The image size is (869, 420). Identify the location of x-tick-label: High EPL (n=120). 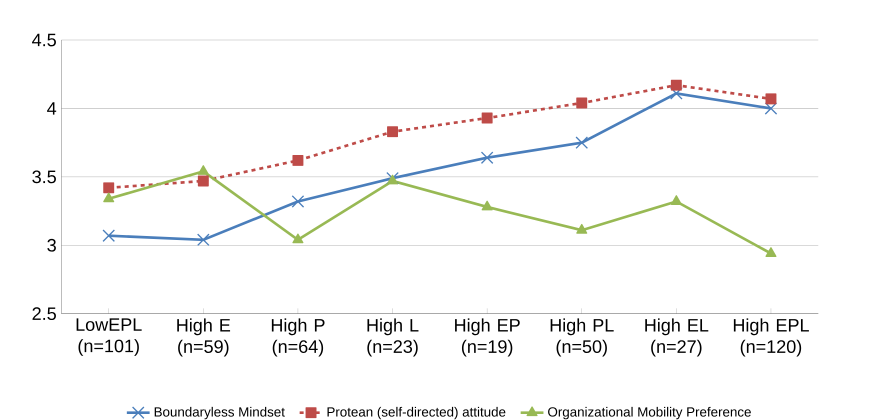
(771, 337).